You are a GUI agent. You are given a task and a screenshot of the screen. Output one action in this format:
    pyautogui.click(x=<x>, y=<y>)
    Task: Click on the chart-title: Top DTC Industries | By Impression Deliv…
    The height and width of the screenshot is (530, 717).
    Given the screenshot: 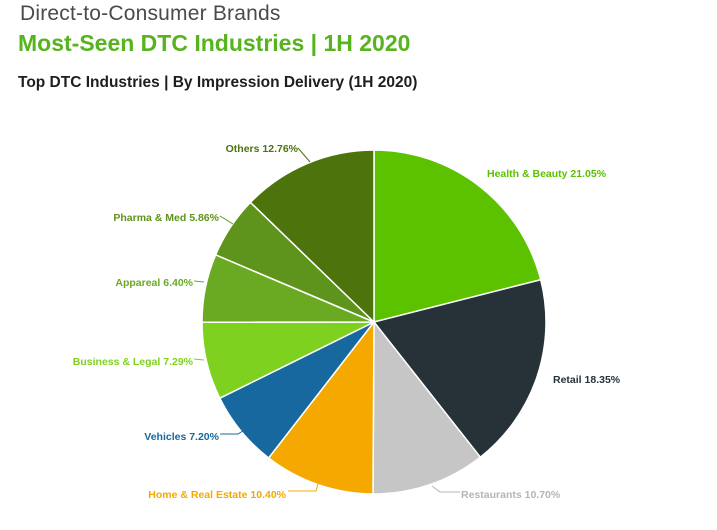 What is the action you would take?
    pyautogui.click(x=218, y=82)
    